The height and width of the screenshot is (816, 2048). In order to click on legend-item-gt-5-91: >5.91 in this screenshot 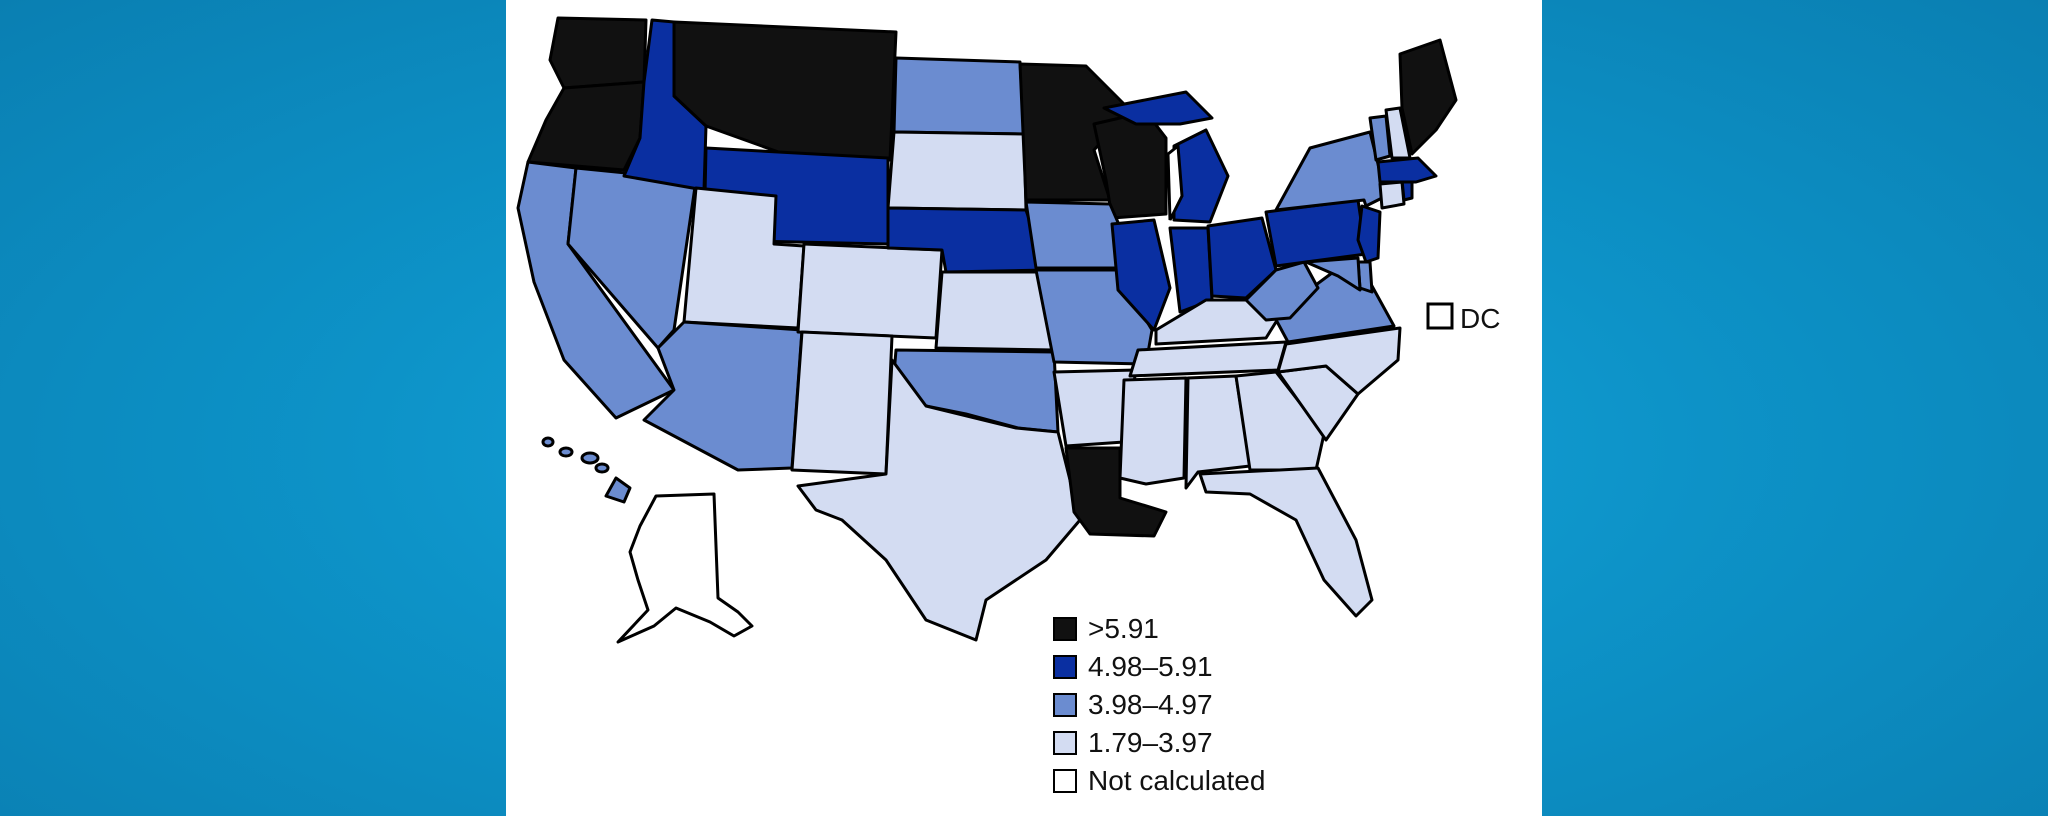, I will do `click(1106, 628)`.